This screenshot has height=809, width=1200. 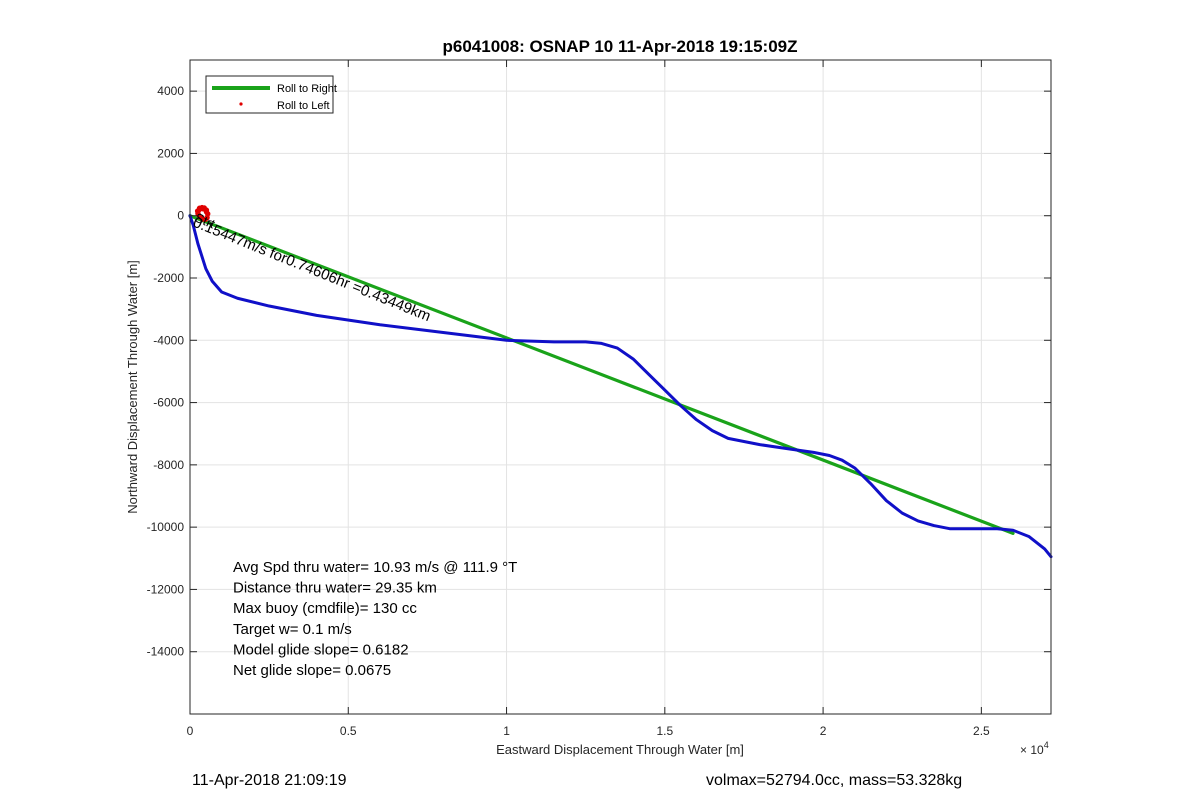 What do you see at coordinates (620, 749) in the screenshot?
I see `x-axis-label: Eastward Displacement Through Water [m]` at bounding box center [620, 749].